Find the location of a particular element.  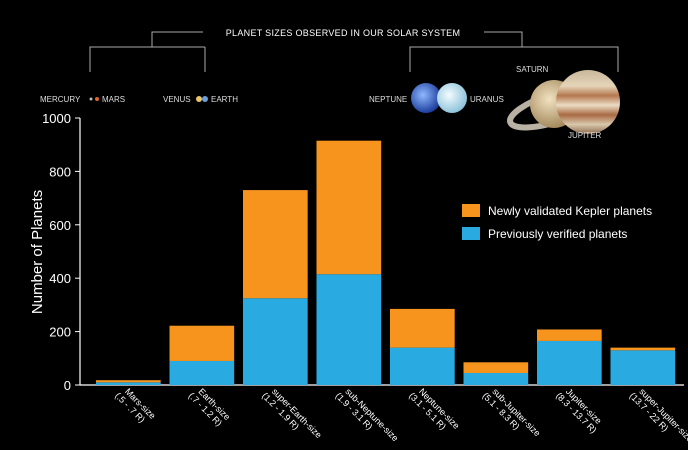

y-tick-label: 0 is located at coordinates (67, 385).